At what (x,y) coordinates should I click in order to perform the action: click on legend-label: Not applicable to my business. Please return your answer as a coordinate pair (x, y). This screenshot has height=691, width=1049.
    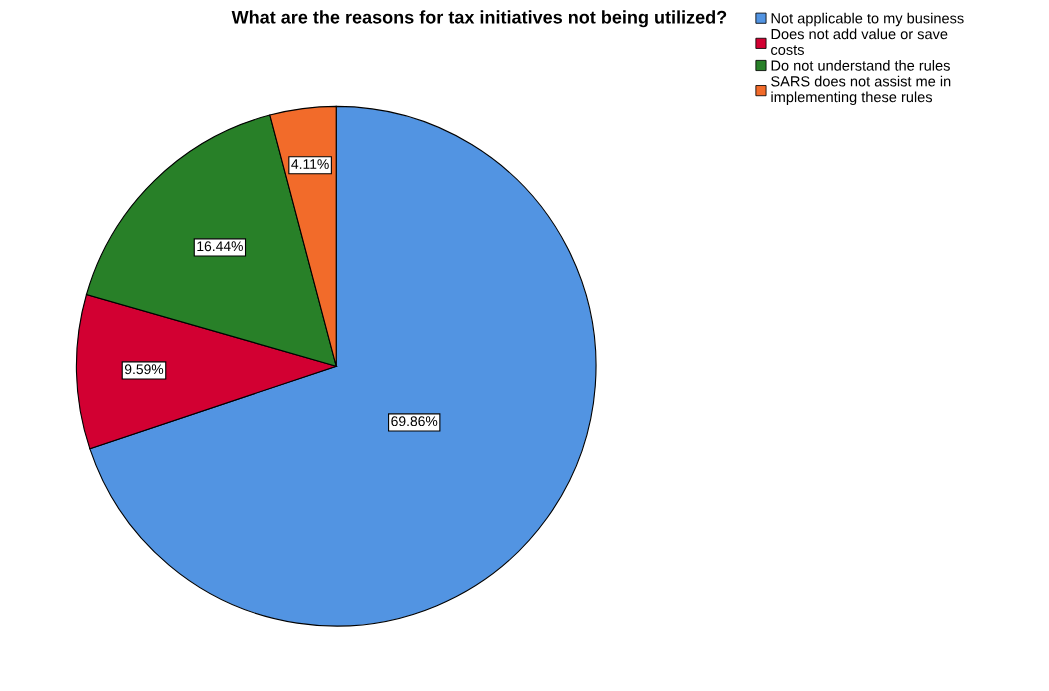
    Looking at the image, I should click on (867, 19).